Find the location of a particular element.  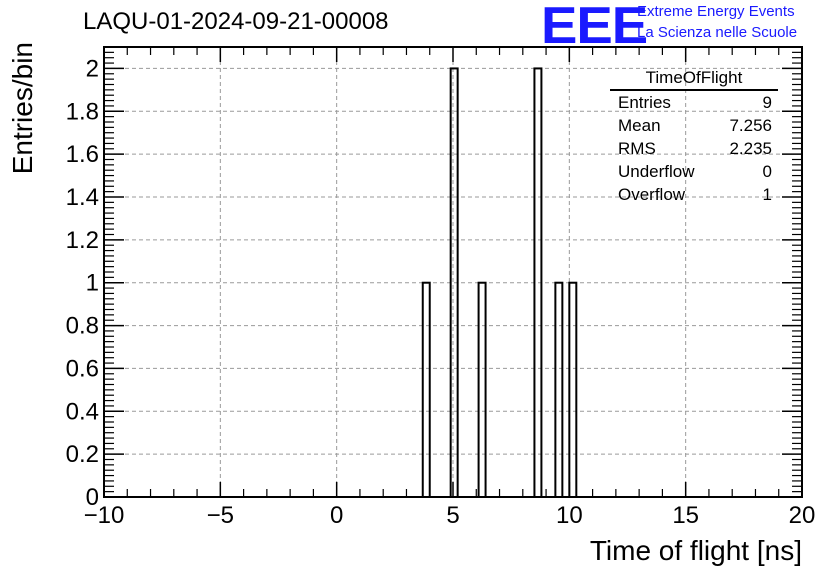

stats-value: 7.256 is located at coordinates (750, 125).